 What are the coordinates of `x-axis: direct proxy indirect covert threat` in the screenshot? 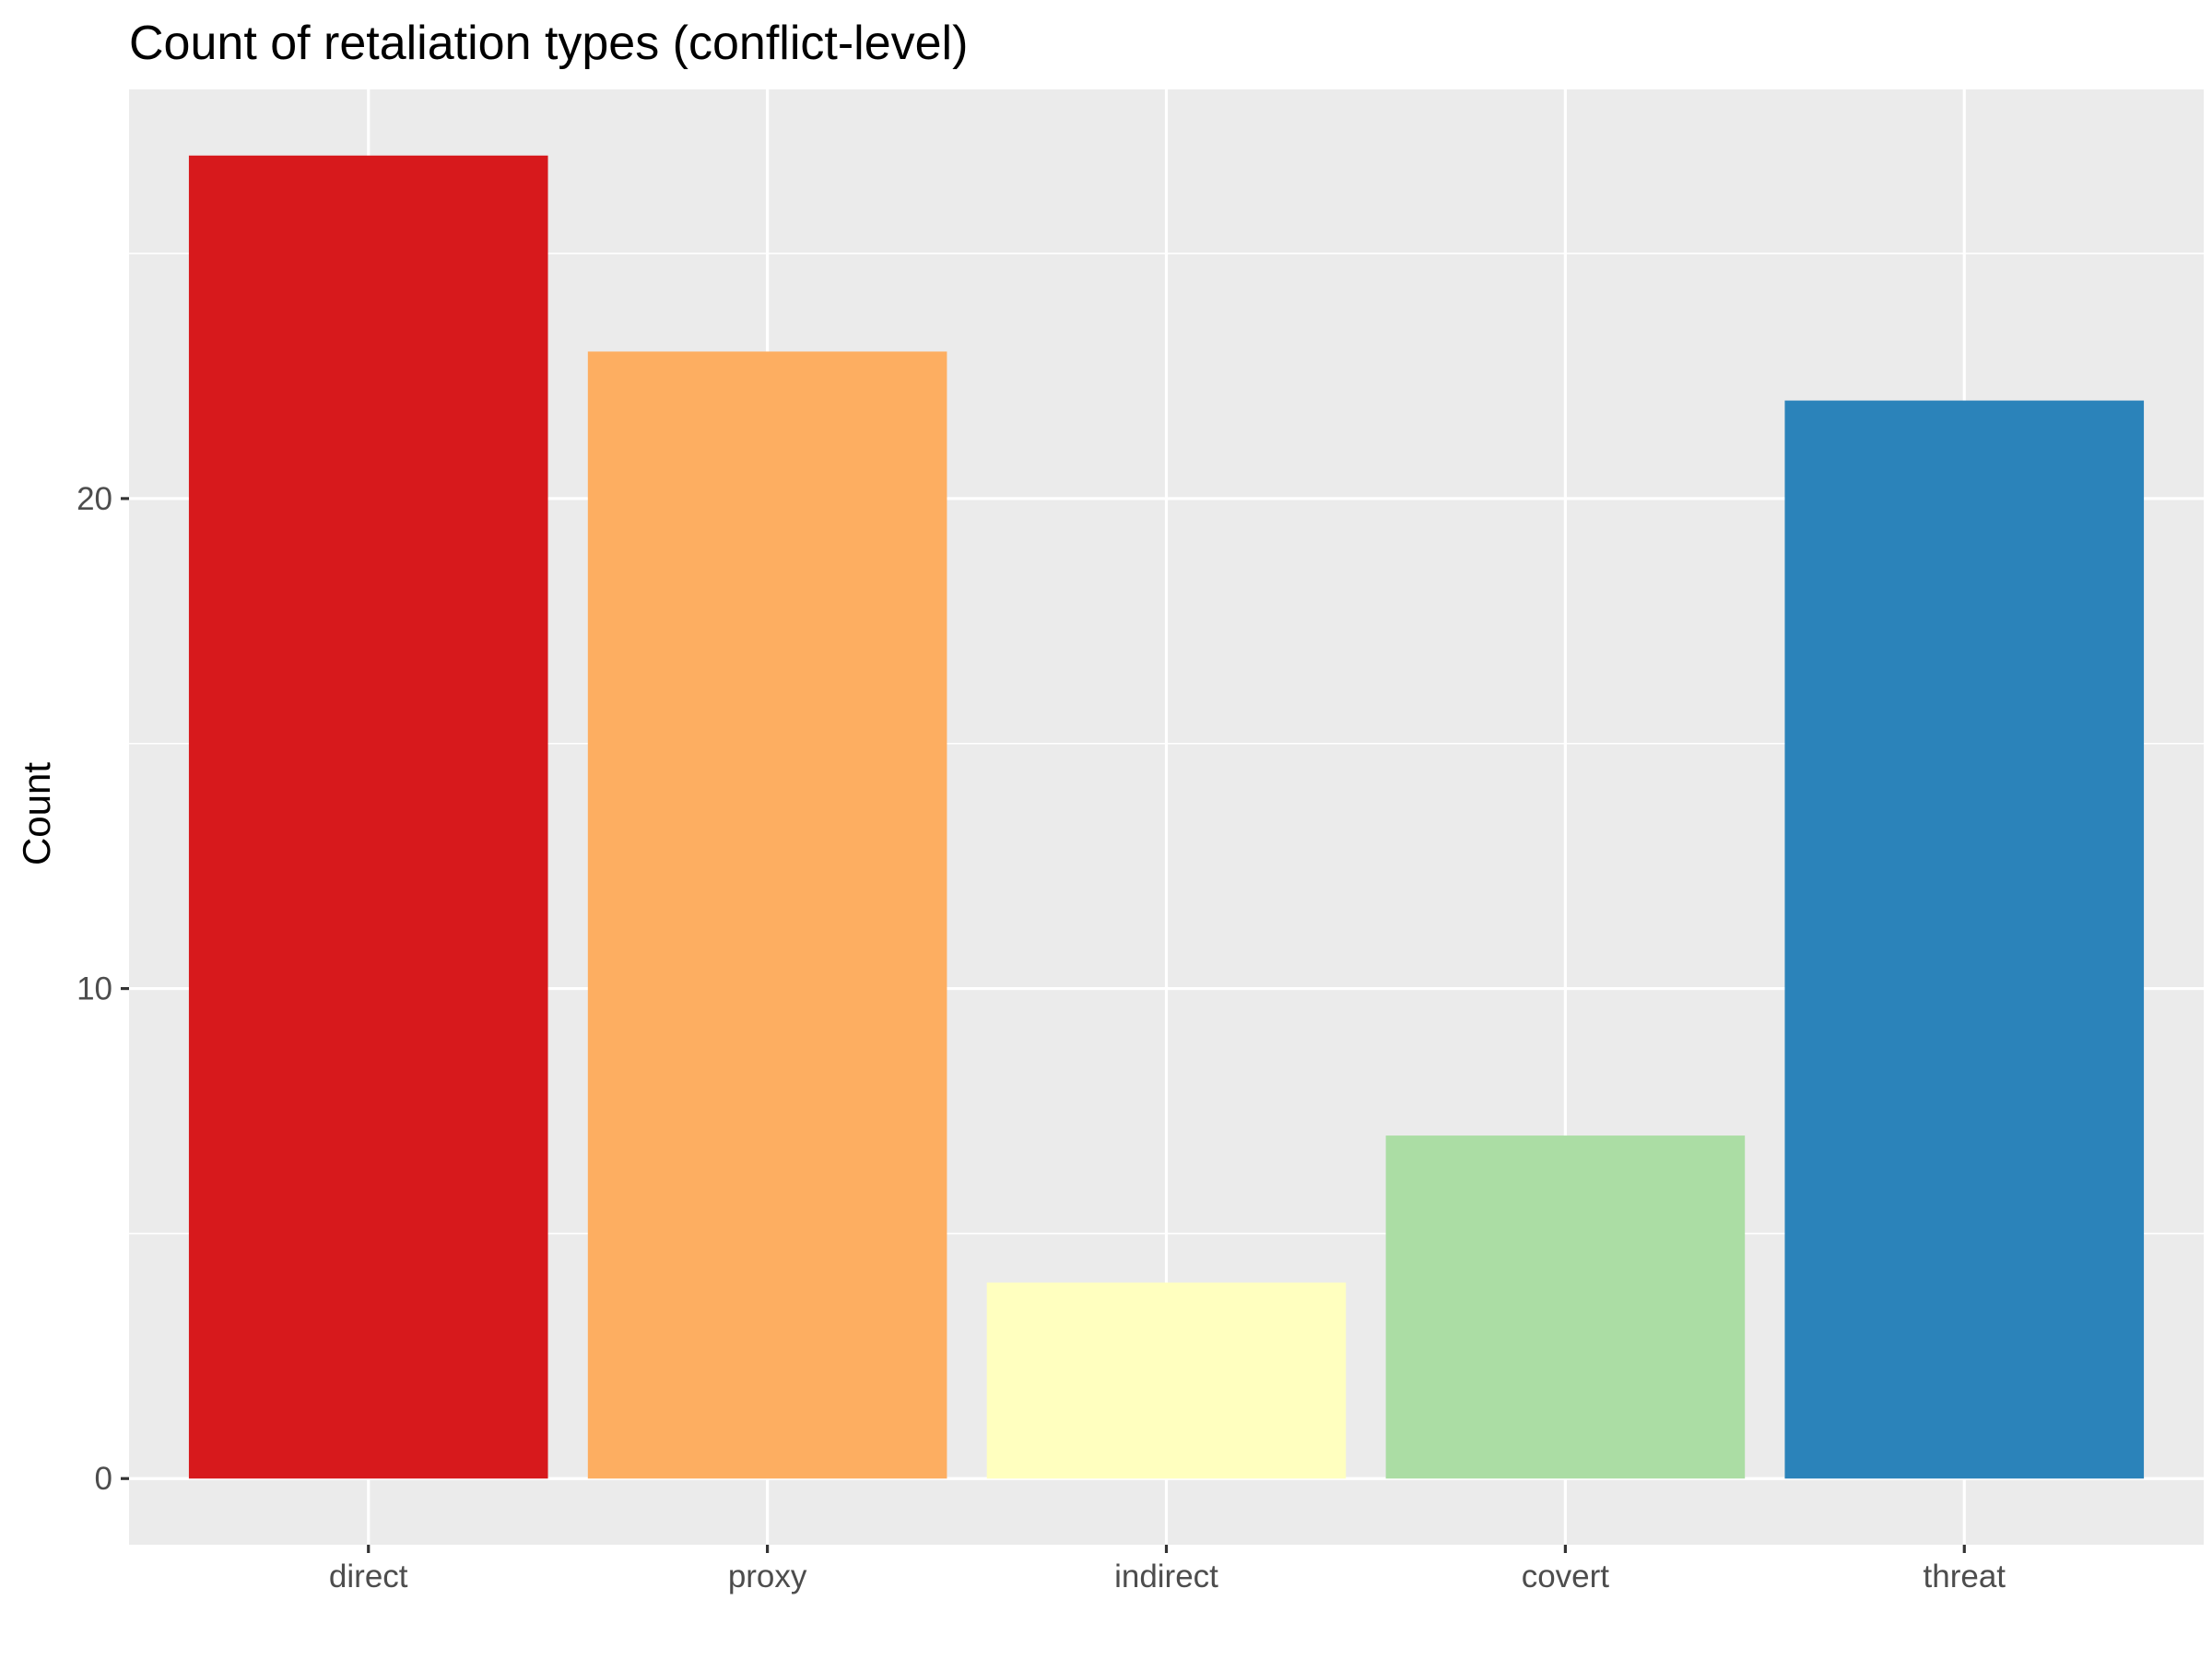 It's located at (1167, 1569).